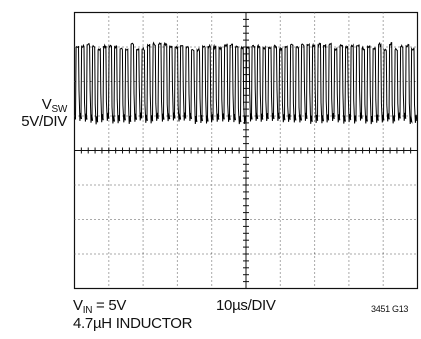 Image resolution: width=421 pixels, height=339 pixels. I want to click on time-scale: 10µs/DIV, so click(246, 305).